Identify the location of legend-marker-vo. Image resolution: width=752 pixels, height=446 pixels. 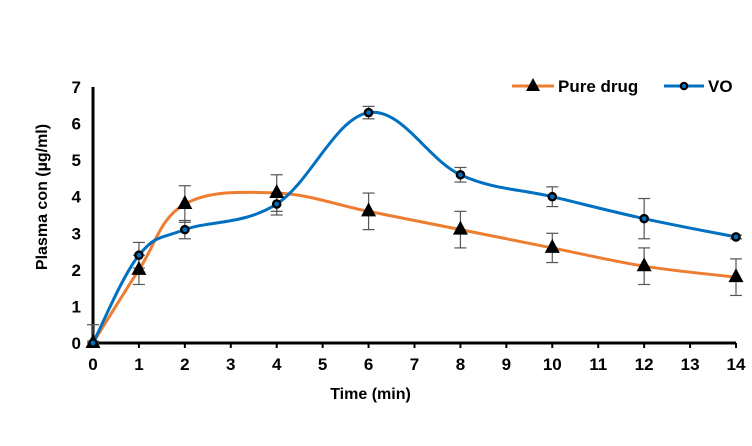
(684, 86).